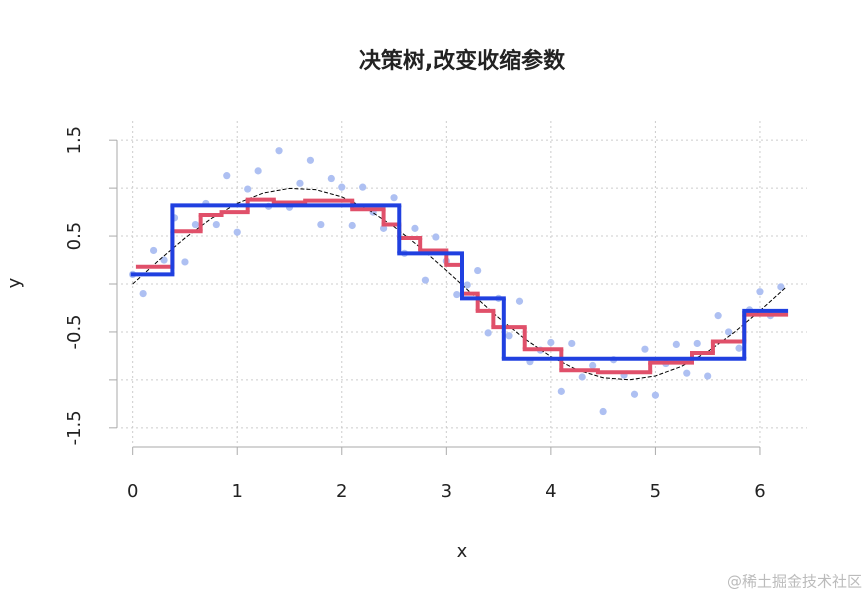  I want to click on y-axis-label: y, so click(14, 282).